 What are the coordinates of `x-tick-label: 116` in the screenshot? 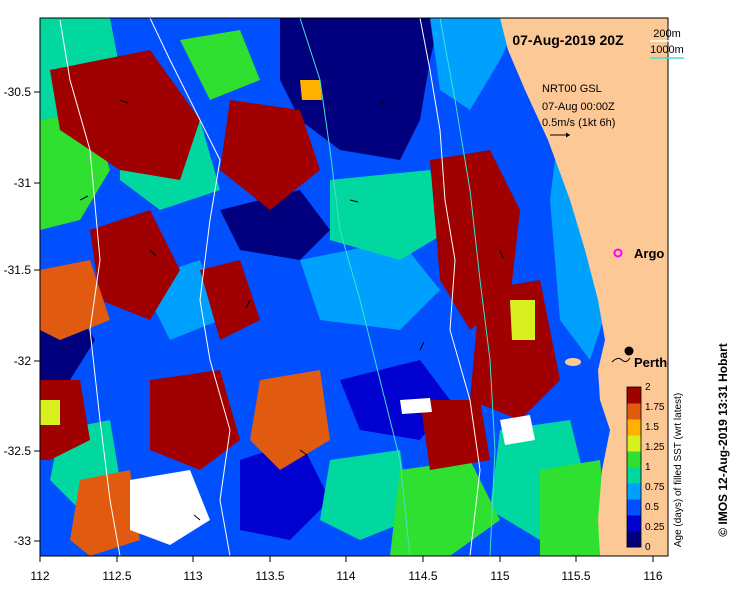 It's located at (652, 576).